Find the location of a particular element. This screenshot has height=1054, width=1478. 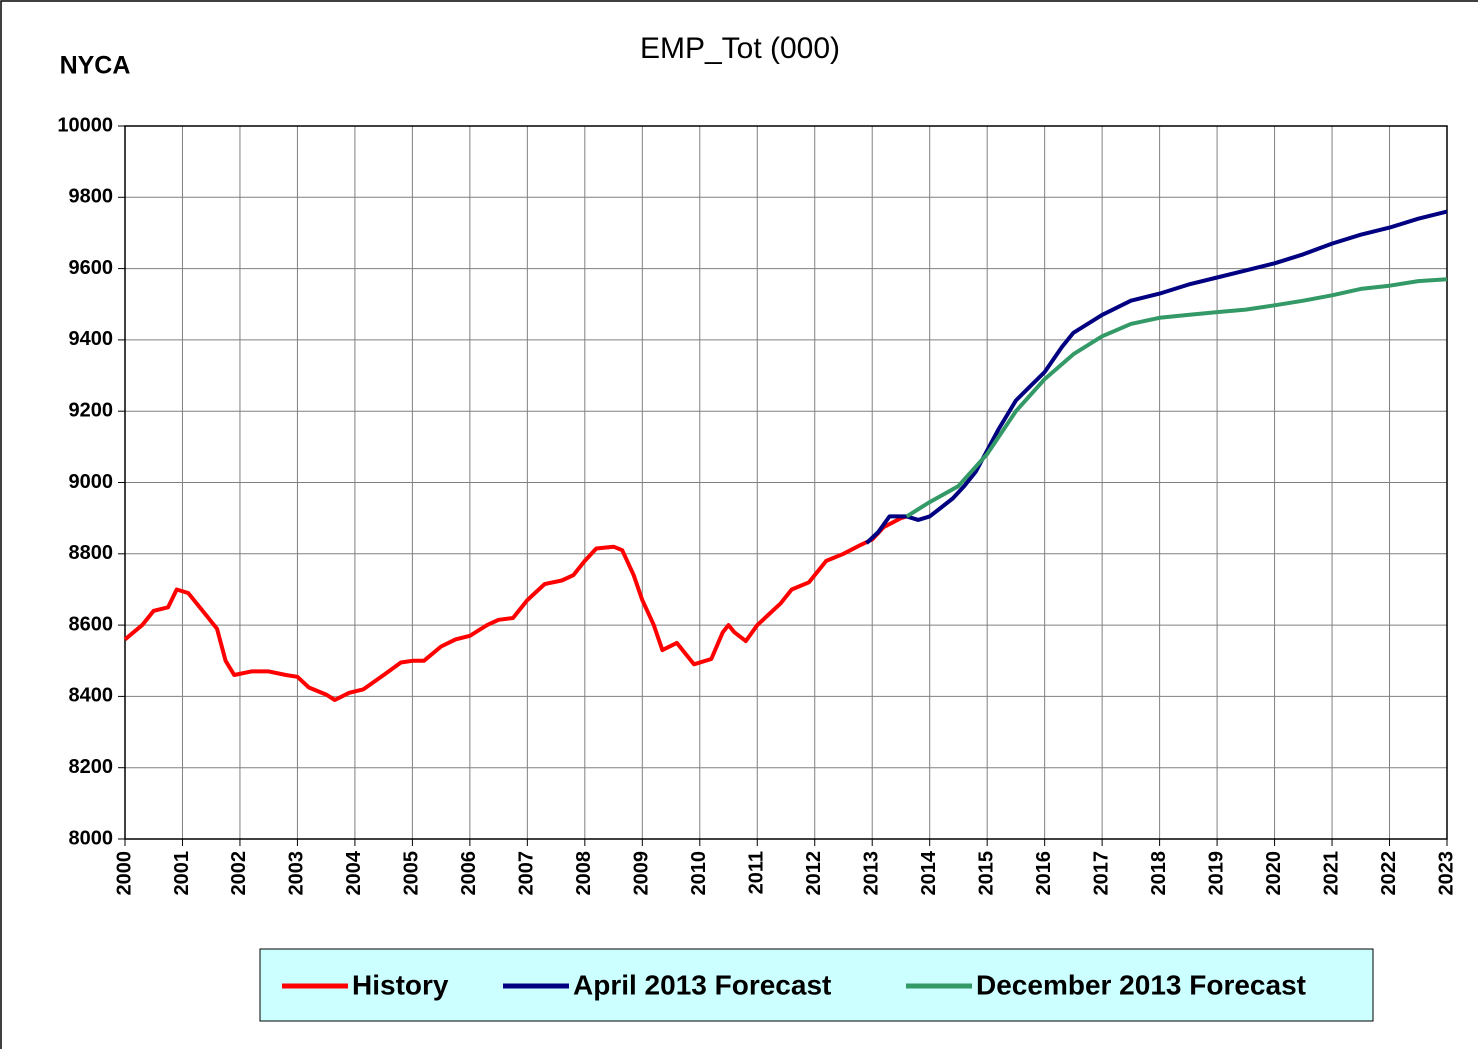

legend-label: History is located at coordinates (400, 984).